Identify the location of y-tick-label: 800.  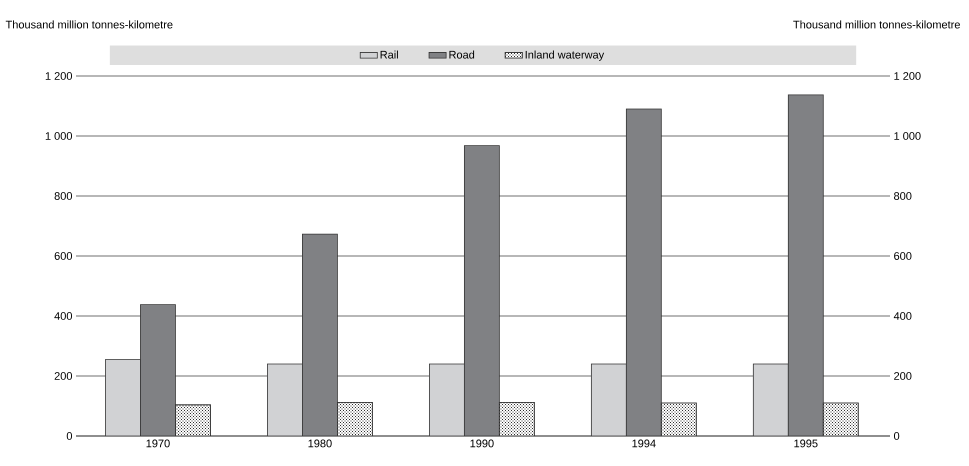
(63, 196).